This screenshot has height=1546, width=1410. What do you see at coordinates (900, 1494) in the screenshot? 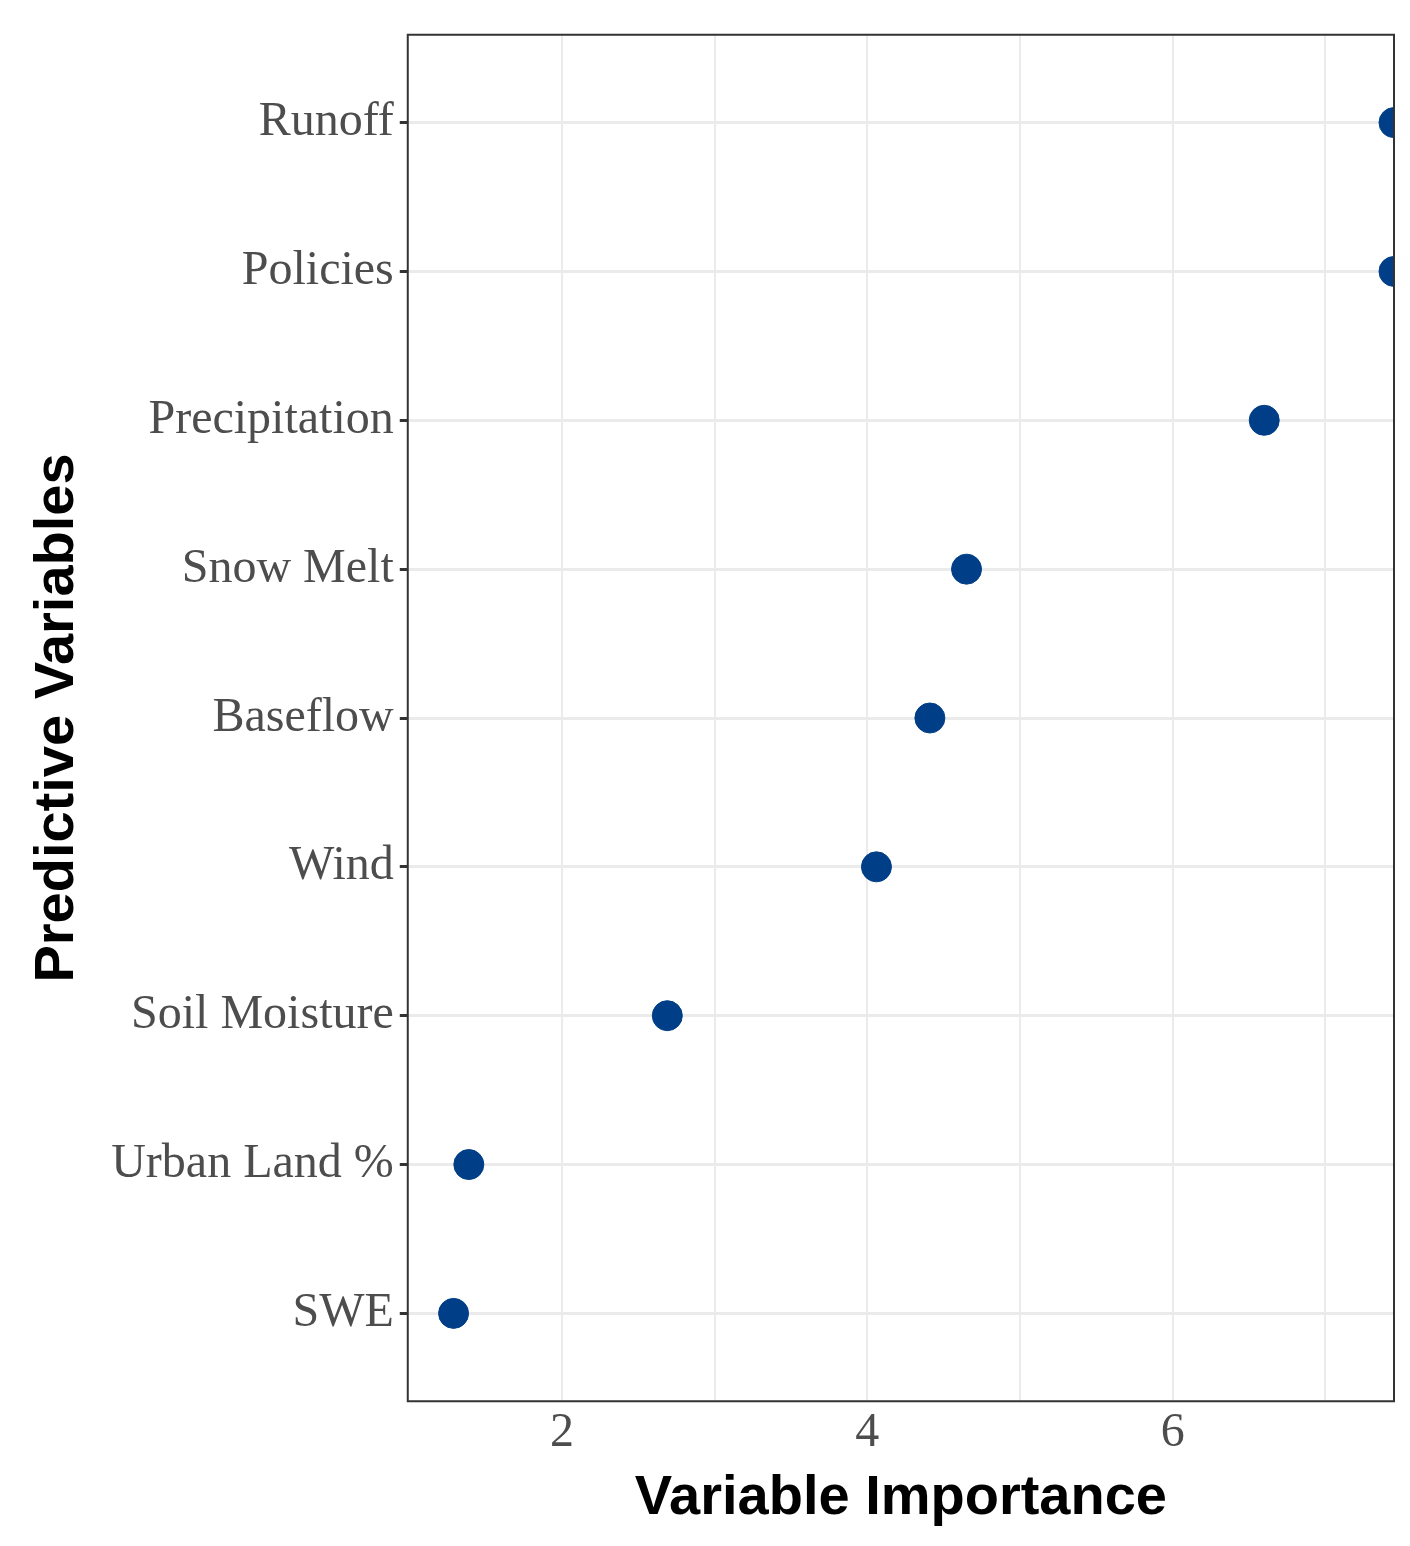
I see `x-axis-title: Variable Importance` at bounding box center [900, 1494].